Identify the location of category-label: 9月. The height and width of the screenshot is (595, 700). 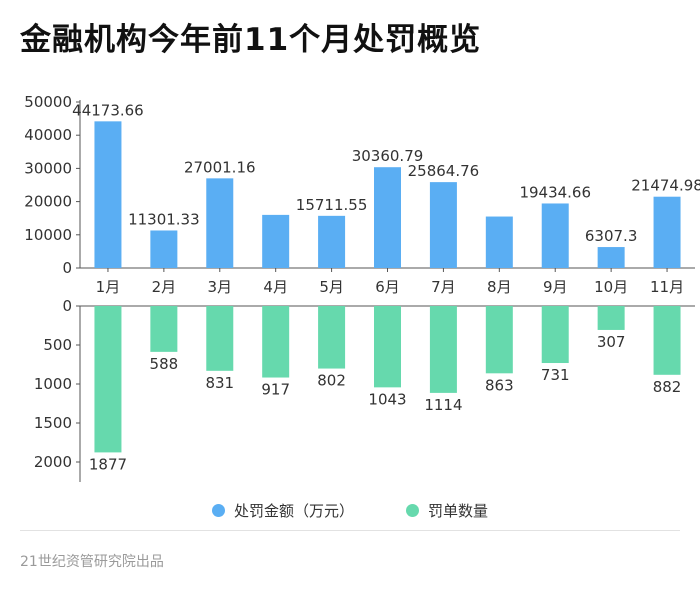
(555, 287).